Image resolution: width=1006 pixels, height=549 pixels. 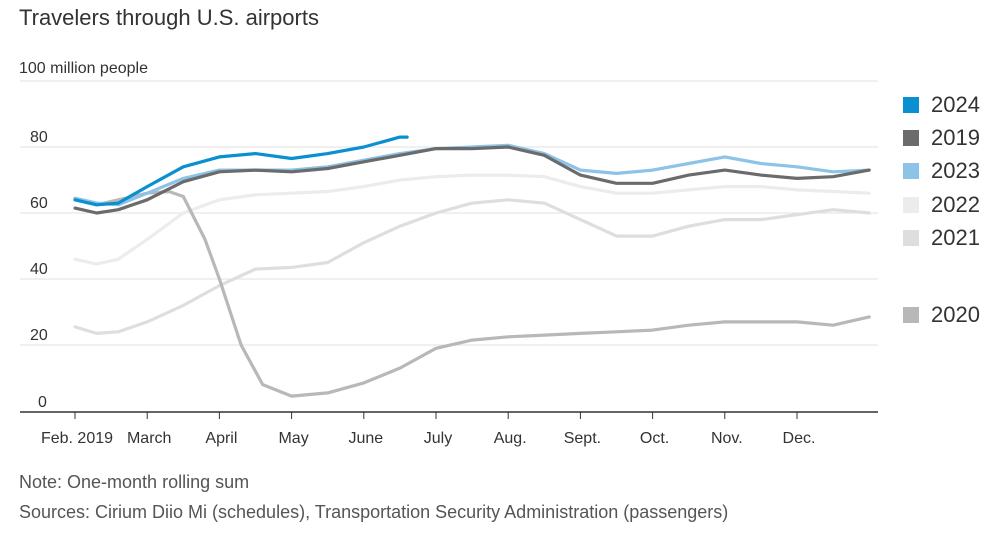 I want to click on x-tick-label-9: Nov., so click(x=727, y=438).